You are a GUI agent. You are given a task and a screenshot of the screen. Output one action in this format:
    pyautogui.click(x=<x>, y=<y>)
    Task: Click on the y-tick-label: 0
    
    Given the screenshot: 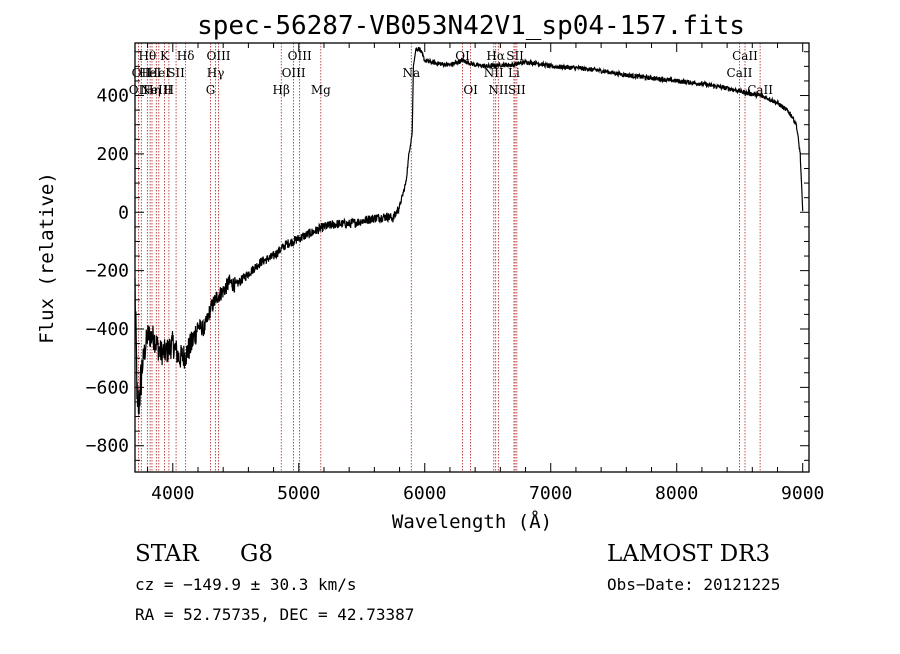 What is the action you would take?
    pyautogui.click(x=123, y=212)
    